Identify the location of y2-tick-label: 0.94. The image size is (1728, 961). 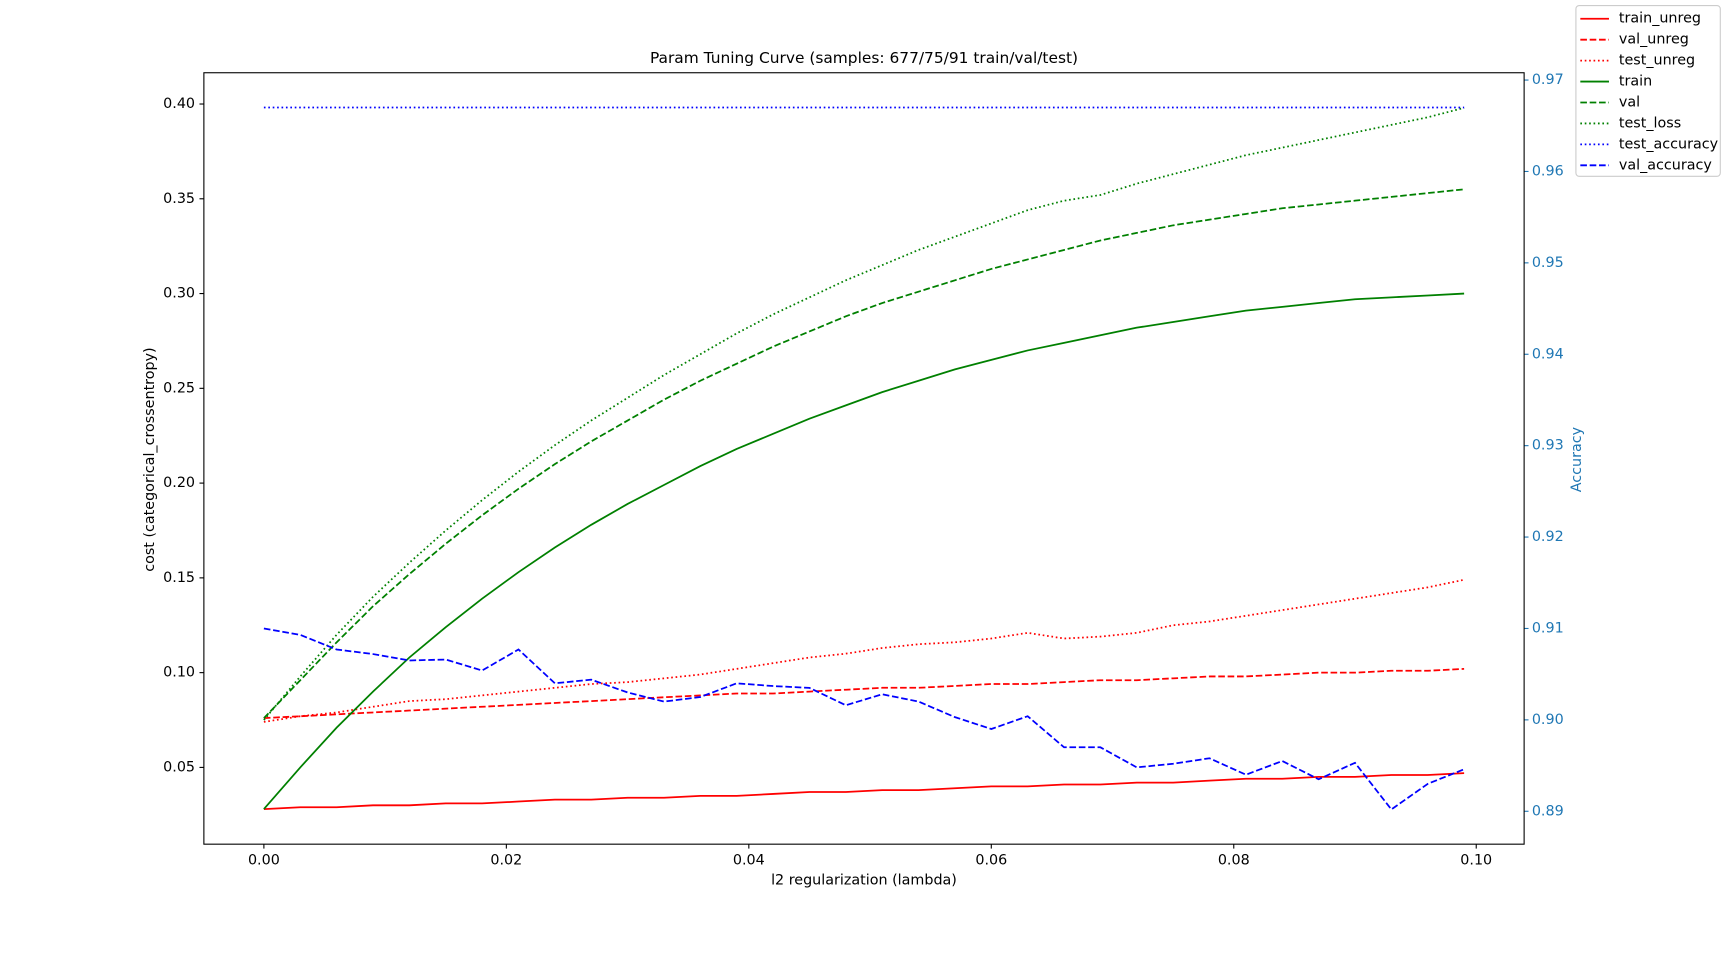
(1548, 354).